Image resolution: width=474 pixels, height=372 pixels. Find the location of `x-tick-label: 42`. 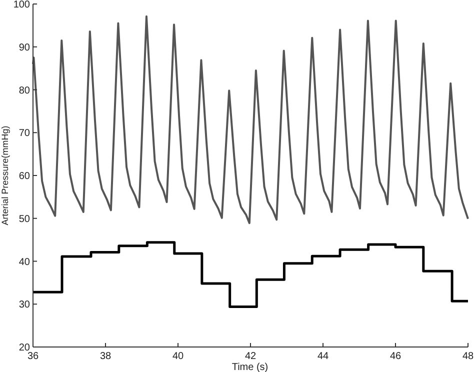

x-tick-label: 42 is located at coordinates (250, 356).